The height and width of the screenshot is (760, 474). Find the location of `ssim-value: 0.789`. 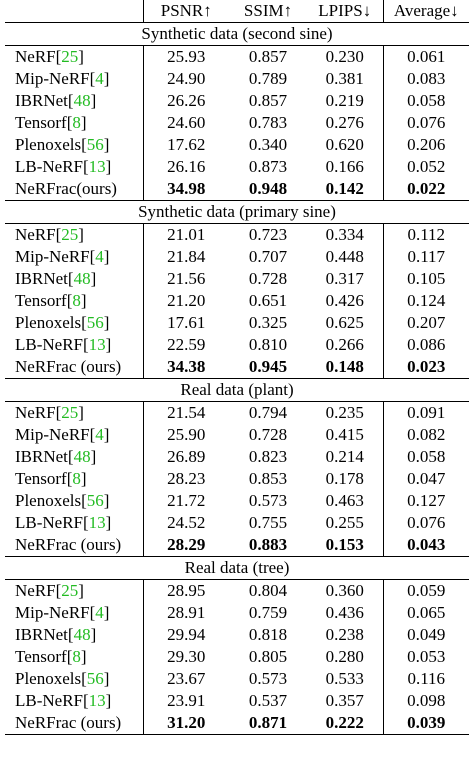

ssim-value: 0.789 is located at coordinates (268, 78).